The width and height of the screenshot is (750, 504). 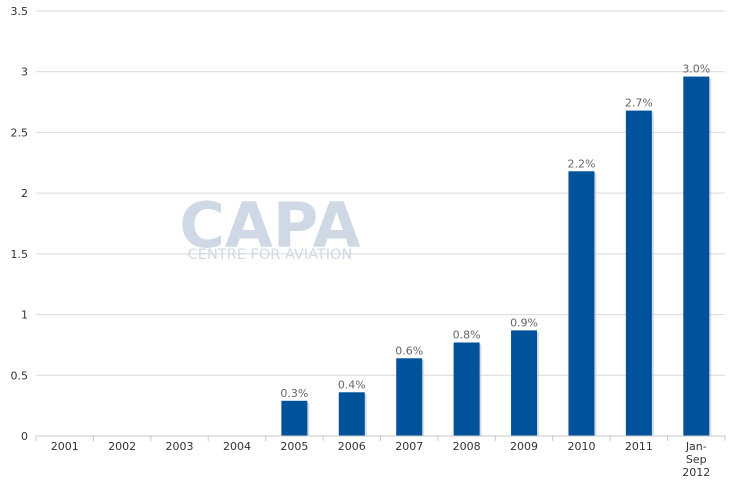 What do you see at coordinates (380, 438) in the screenshot?
I see `axes` at bounding box center [380, 438].